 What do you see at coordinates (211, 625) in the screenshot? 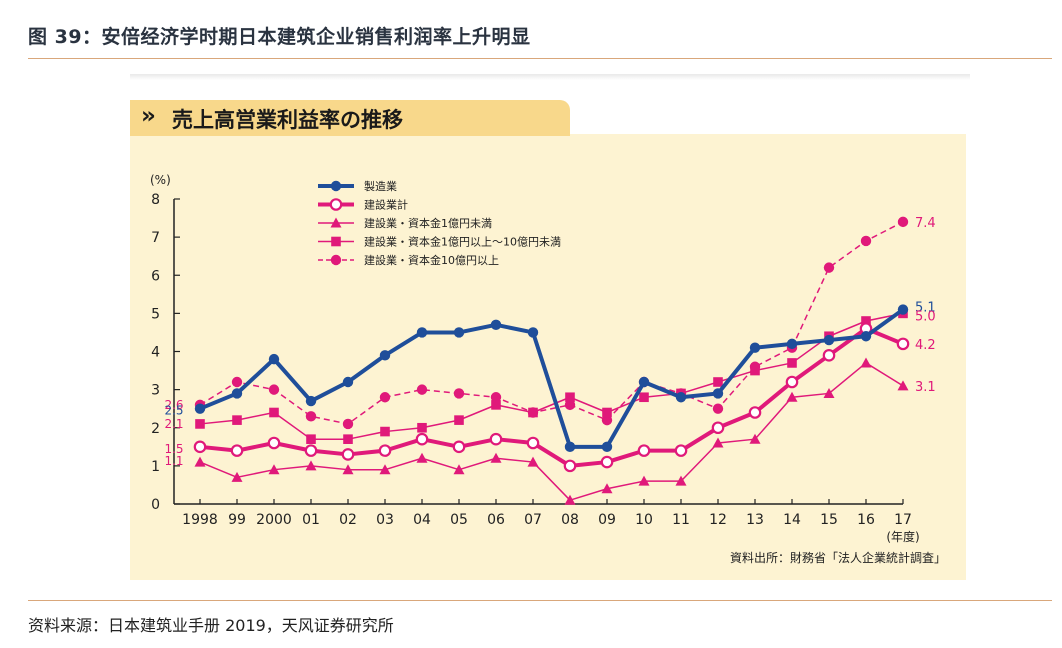
I see `source-note: 资料来源：日本建筑业手册 2019，天风证券研究所` at bounding box center [211, 625].